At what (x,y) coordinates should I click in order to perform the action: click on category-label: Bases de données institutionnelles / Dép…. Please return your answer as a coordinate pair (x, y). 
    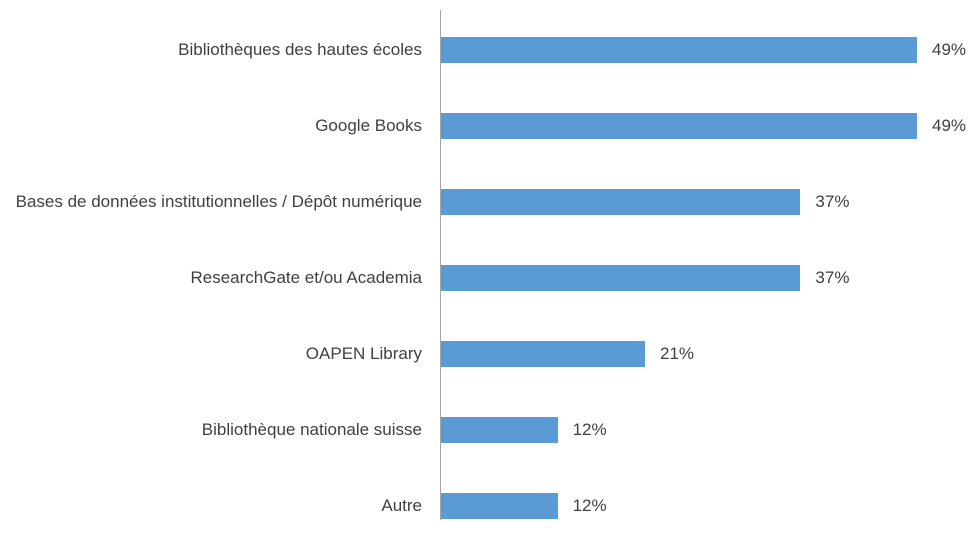
    Looking at the image, I should click on (214, 202).